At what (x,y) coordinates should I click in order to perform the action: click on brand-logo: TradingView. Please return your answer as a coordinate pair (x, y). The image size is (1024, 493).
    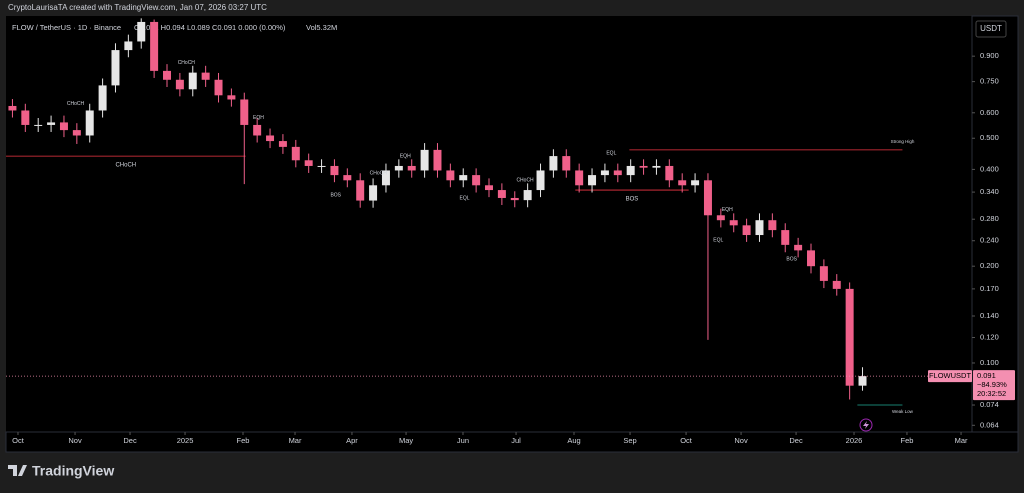
    Looking at the image, I should click on (61, 471).